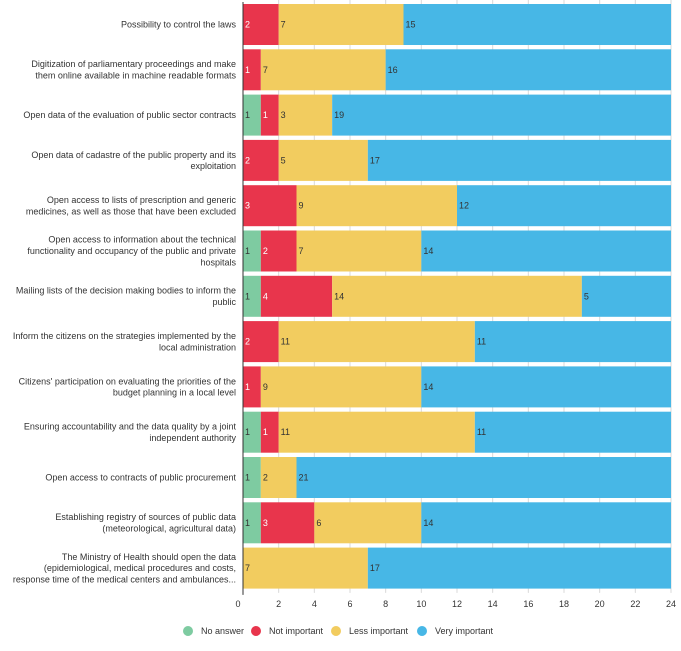 This screenshot has height=651, width=681. I want to click on legend-item: Less important, so click(370, 631).